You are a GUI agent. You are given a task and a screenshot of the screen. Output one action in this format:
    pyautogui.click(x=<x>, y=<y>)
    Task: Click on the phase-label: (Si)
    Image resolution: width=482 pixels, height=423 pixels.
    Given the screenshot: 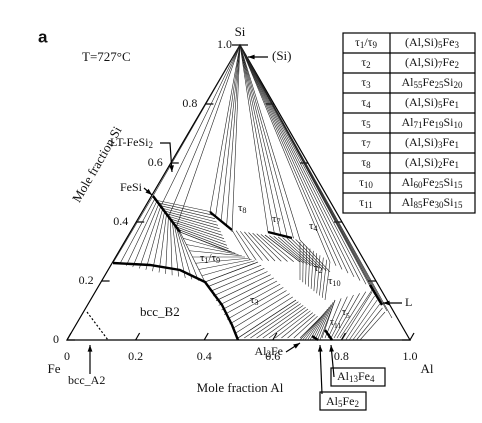 What is the action you would take?
    pyautogui.click(x=282, y=55)
    